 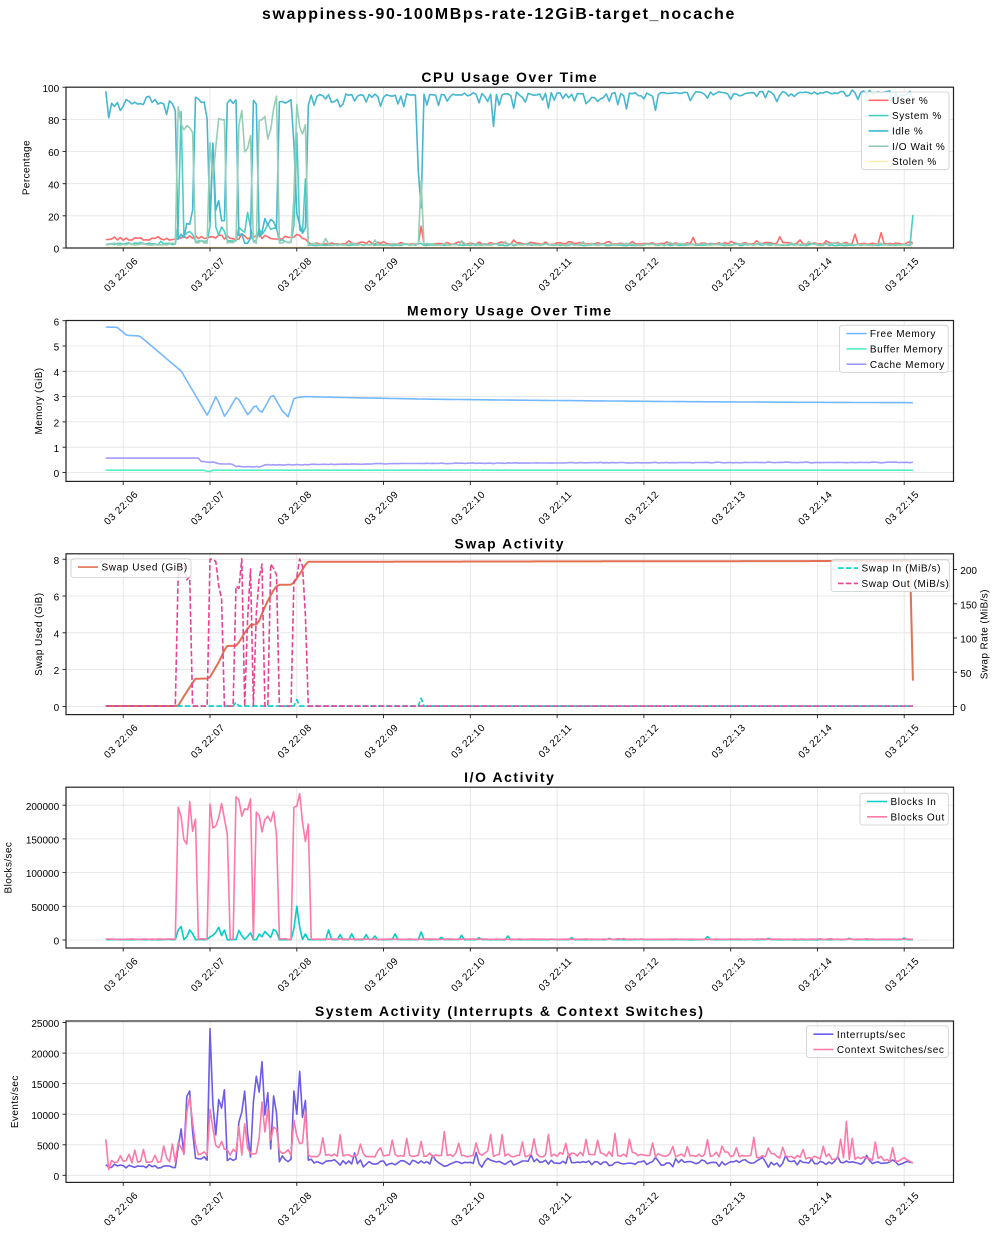 I want to click on svg-text: 50000, so click(x=45, y=908).